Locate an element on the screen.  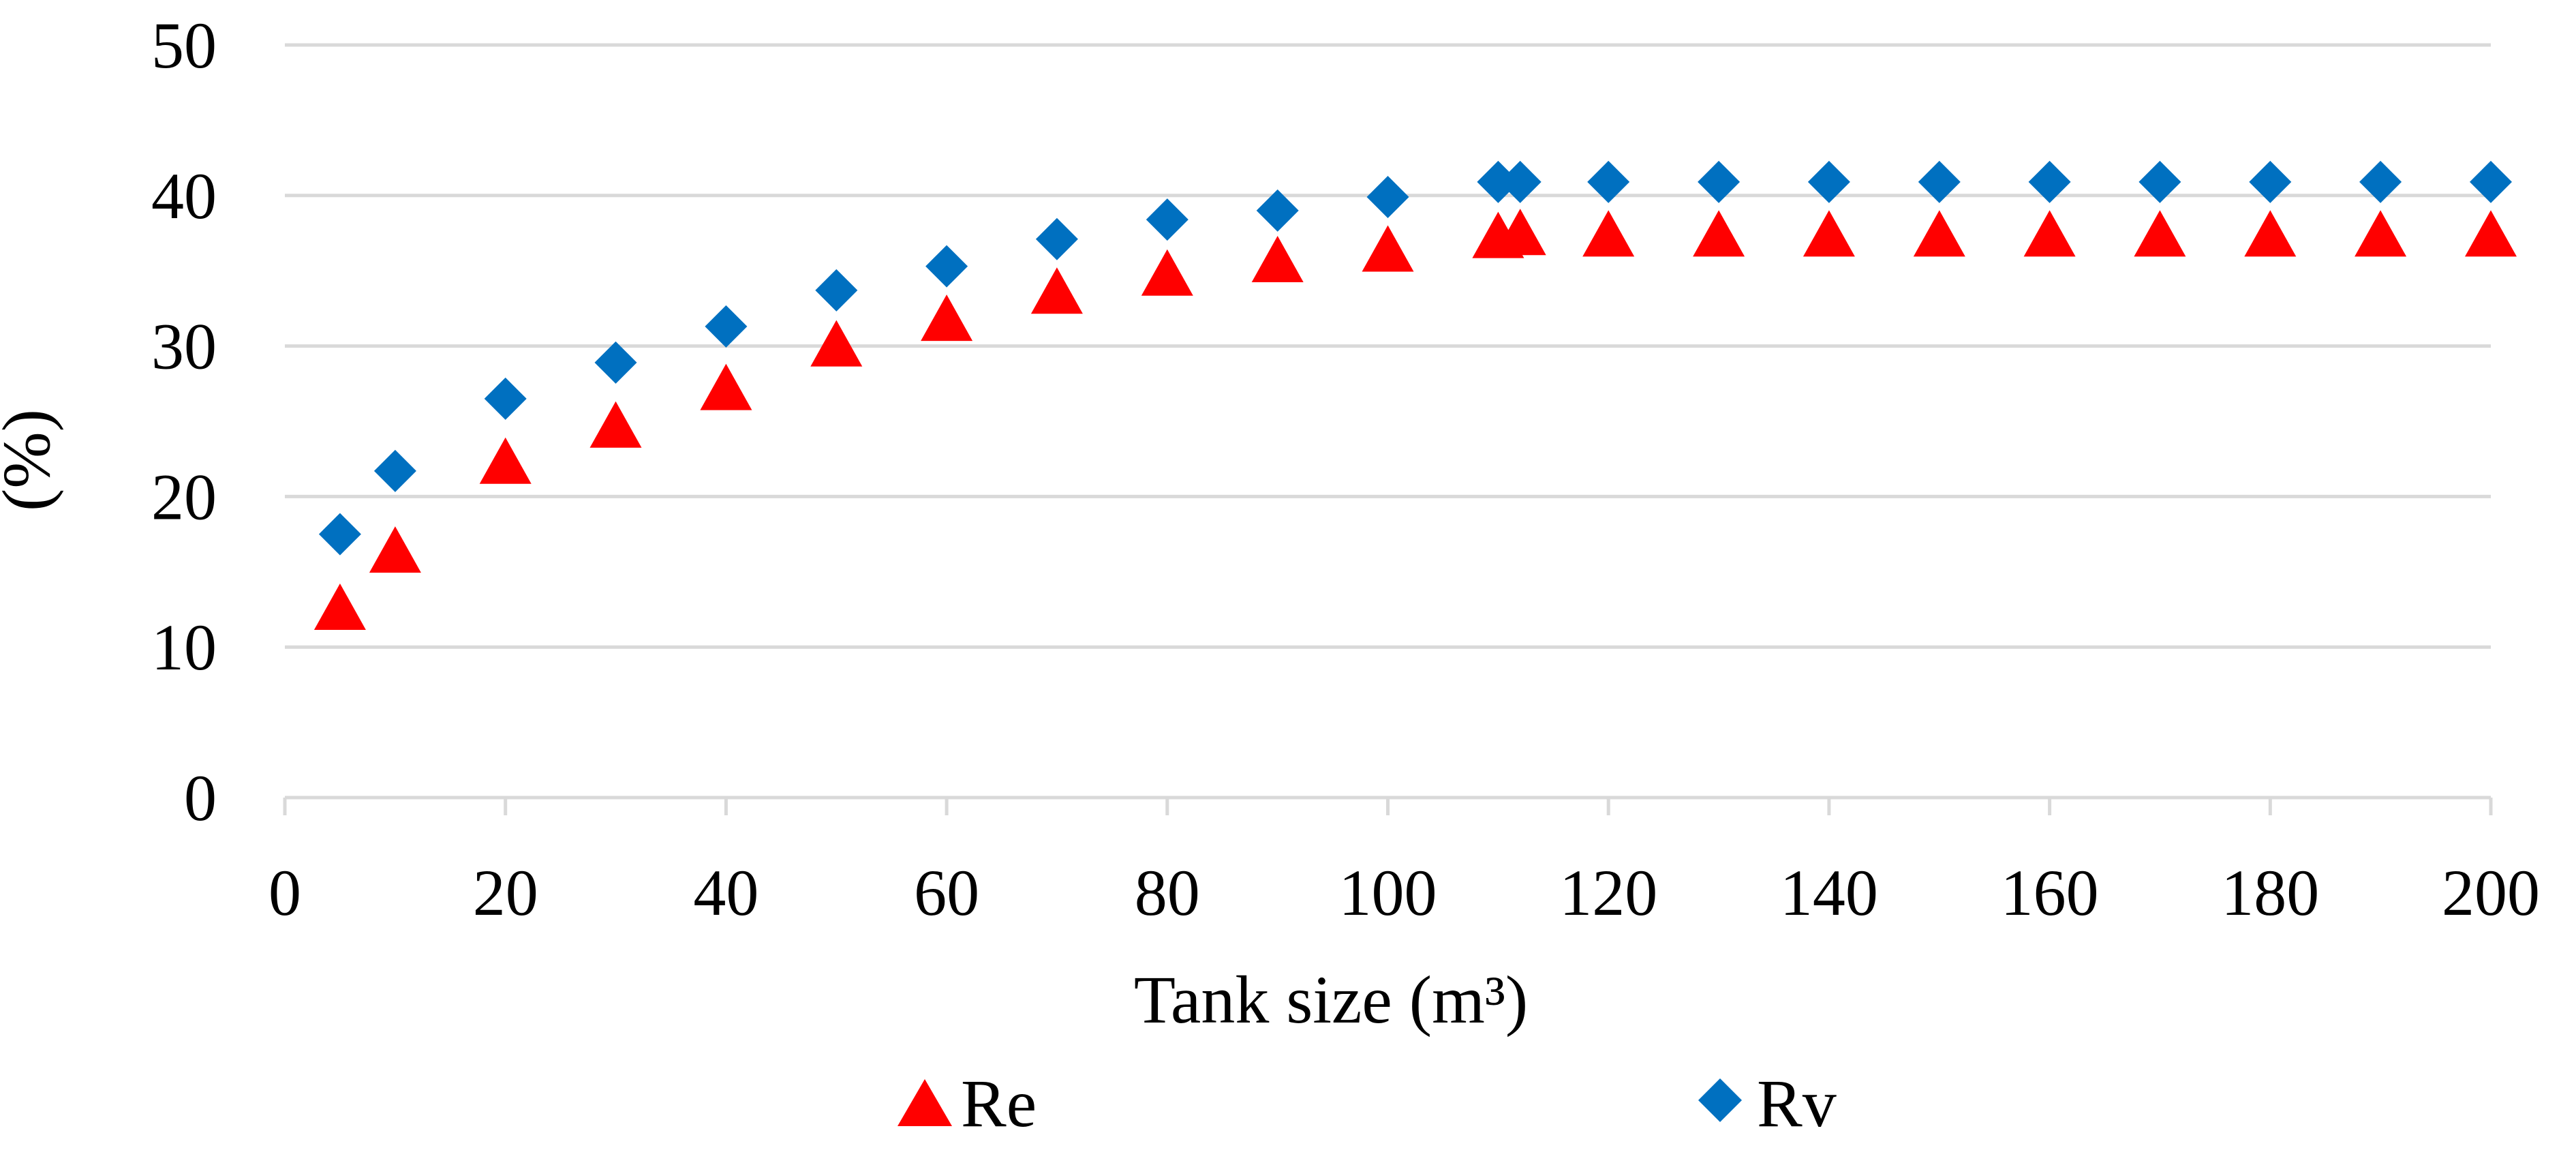
x-tick-label: 200 is located at coordinates (2491, 892).